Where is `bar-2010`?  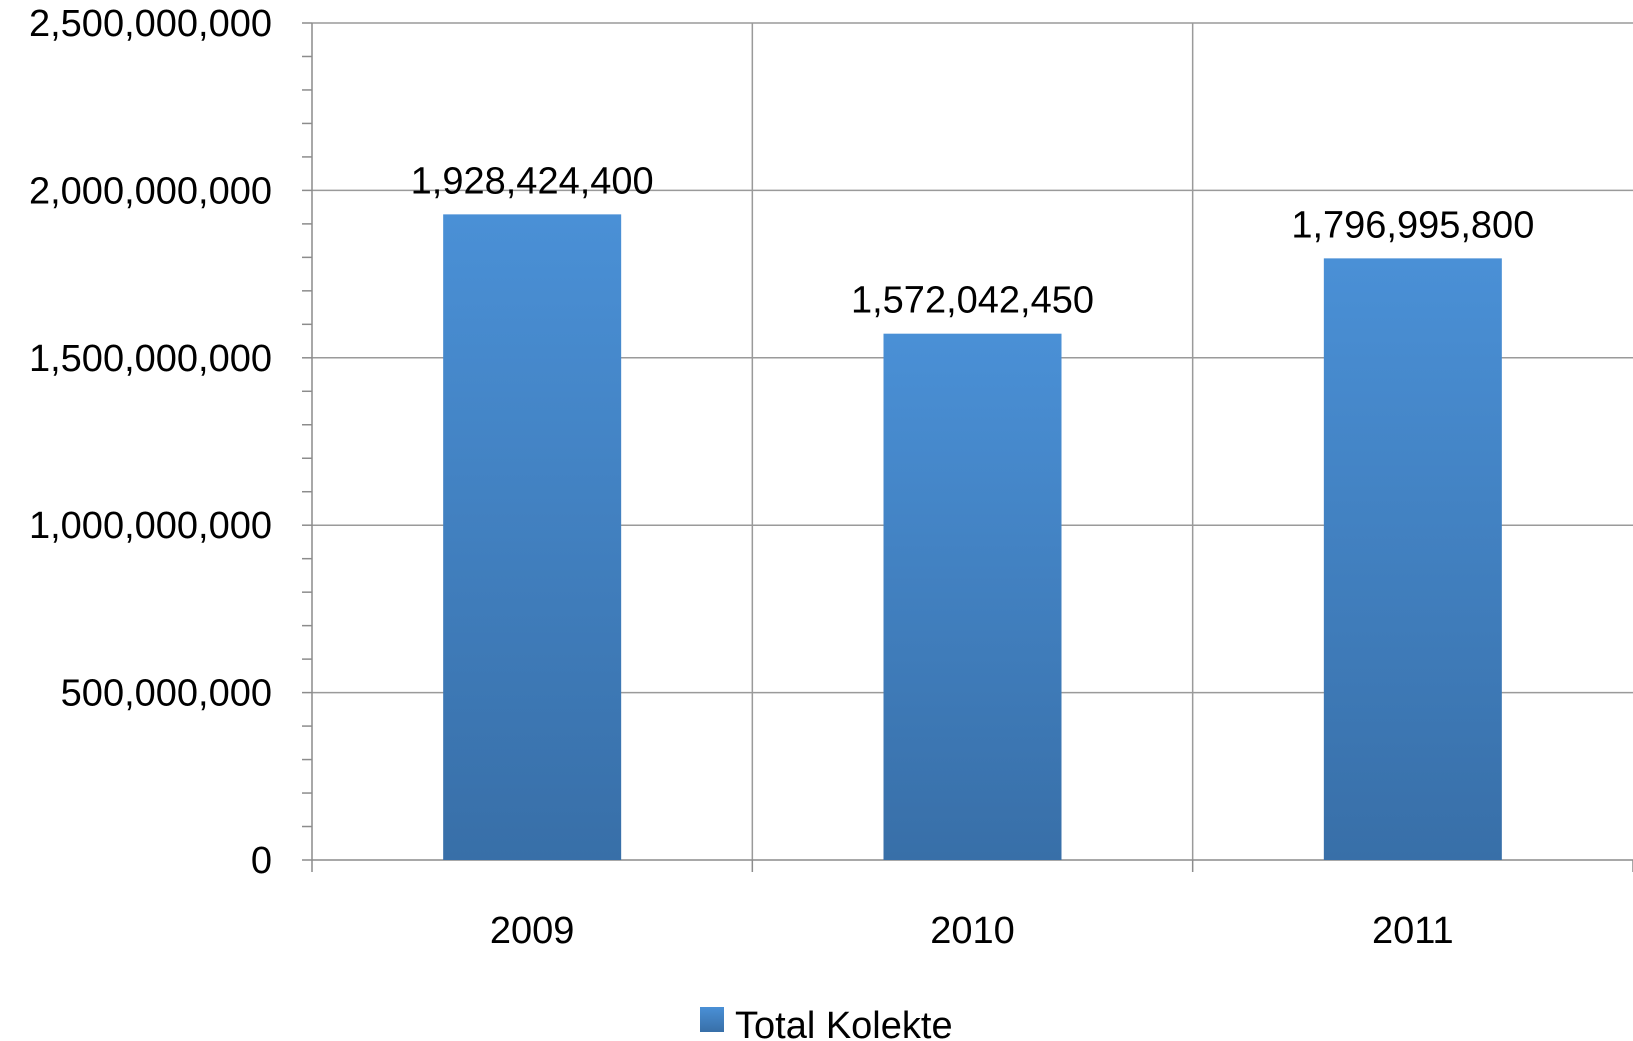
bar-2010 is located at coordinates (972, 596).